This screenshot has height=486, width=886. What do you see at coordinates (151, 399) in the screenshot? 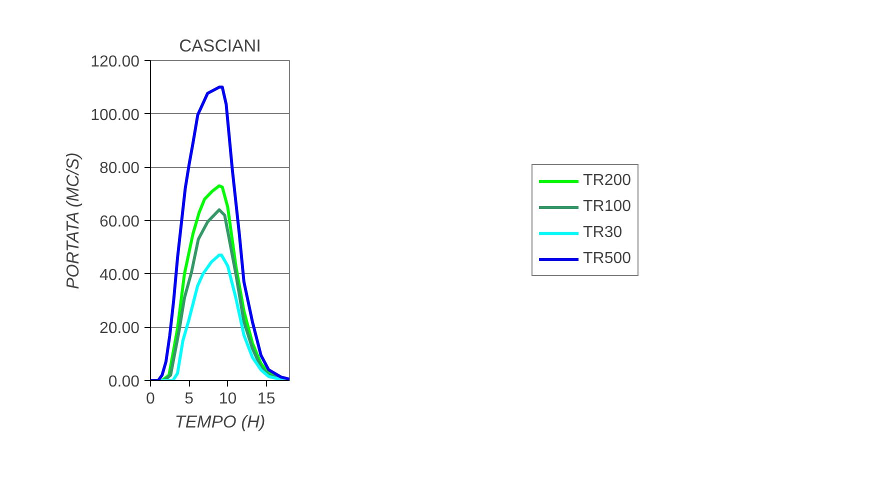
I see `x-tick-label: 0` at bounding box center [151, 399].